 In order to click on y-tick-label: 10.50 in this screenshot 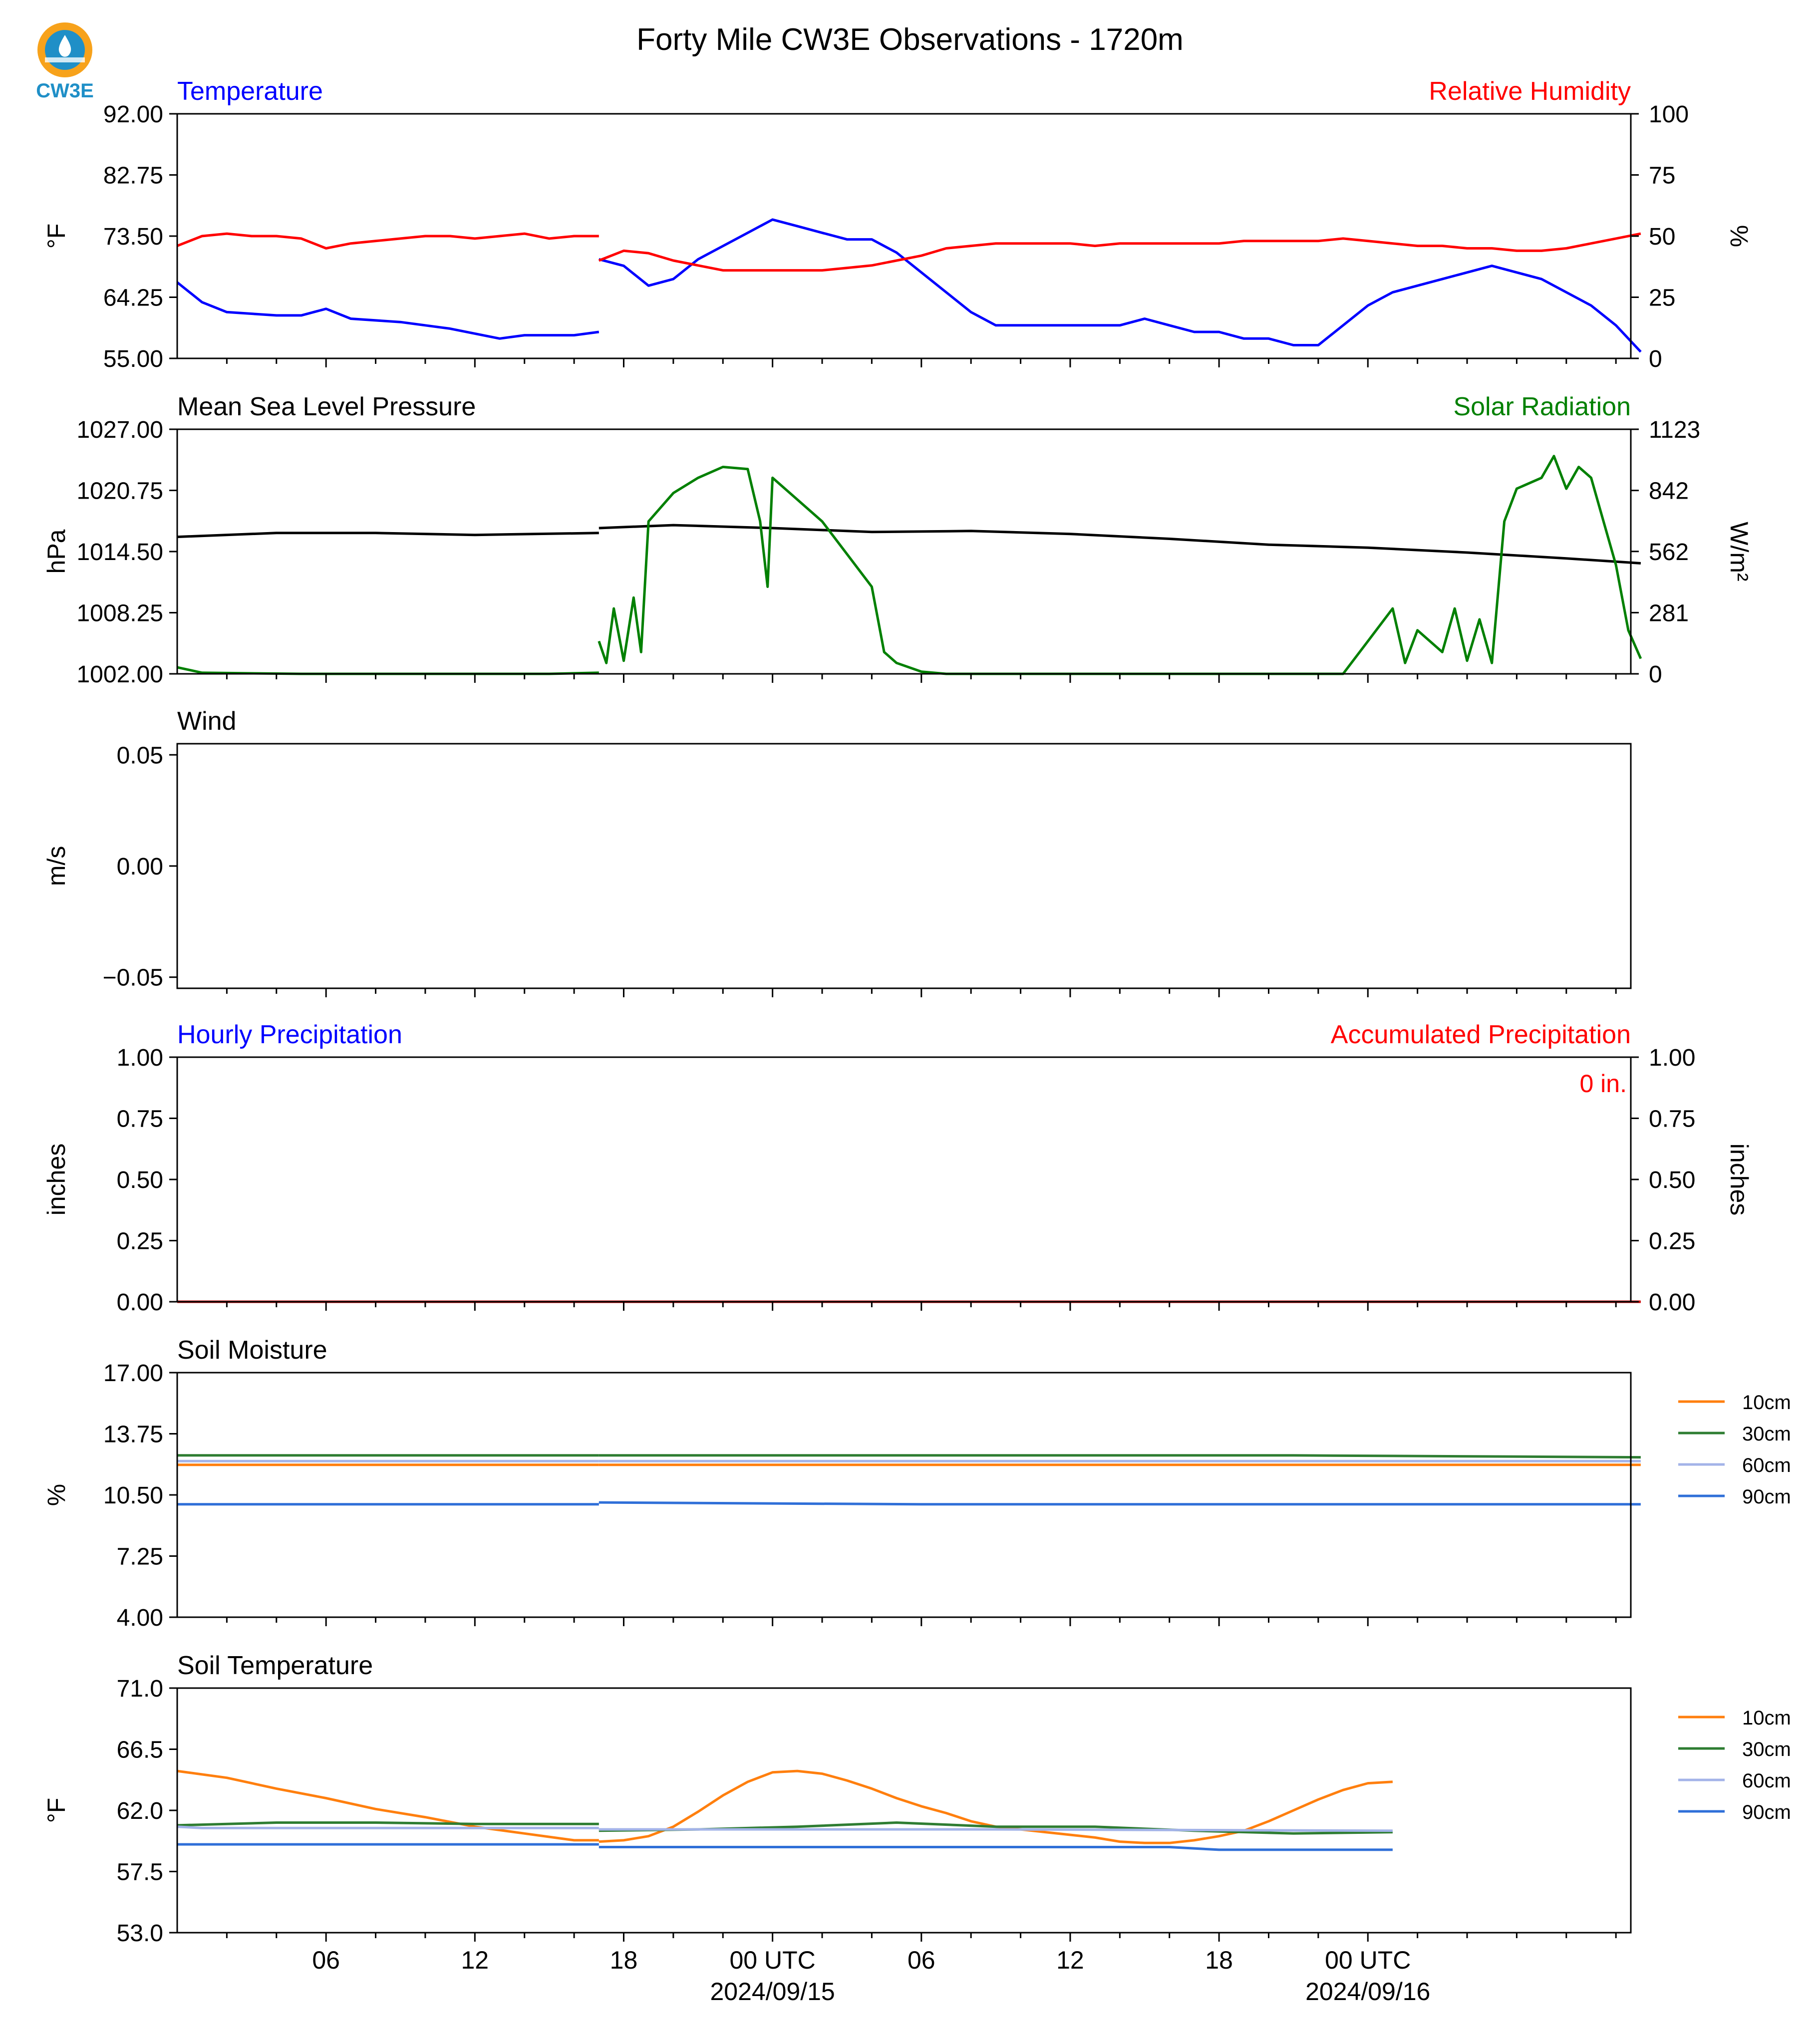, I will do `click(133, 1495)`.